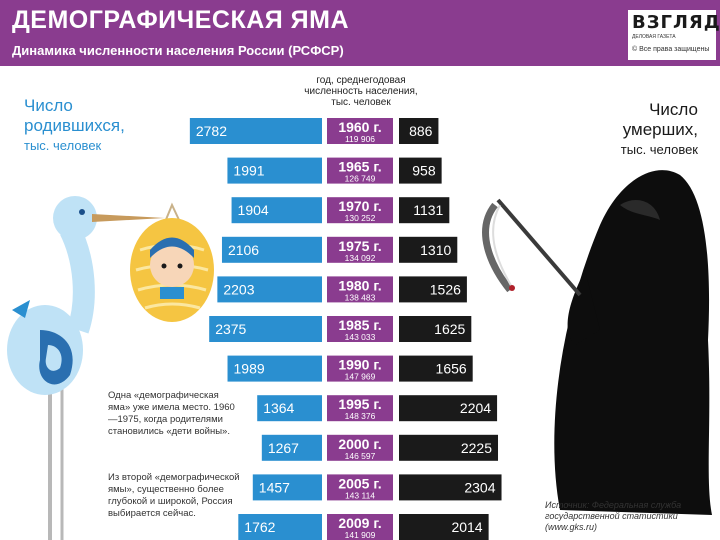 The image size is (720, 540). I want to click on deaths-value-label: 2014, so click(466, 527).